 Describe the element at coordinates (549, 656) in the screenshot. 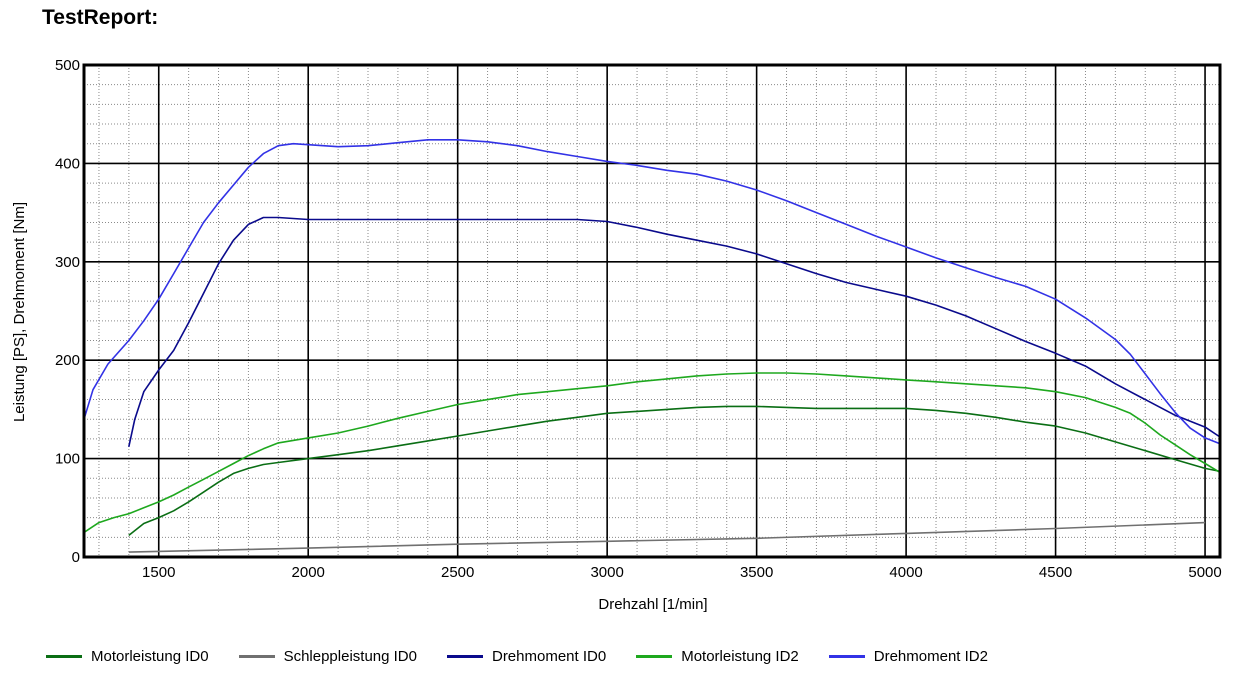

I see `legend-label: Drehmoment ID0` at that location.